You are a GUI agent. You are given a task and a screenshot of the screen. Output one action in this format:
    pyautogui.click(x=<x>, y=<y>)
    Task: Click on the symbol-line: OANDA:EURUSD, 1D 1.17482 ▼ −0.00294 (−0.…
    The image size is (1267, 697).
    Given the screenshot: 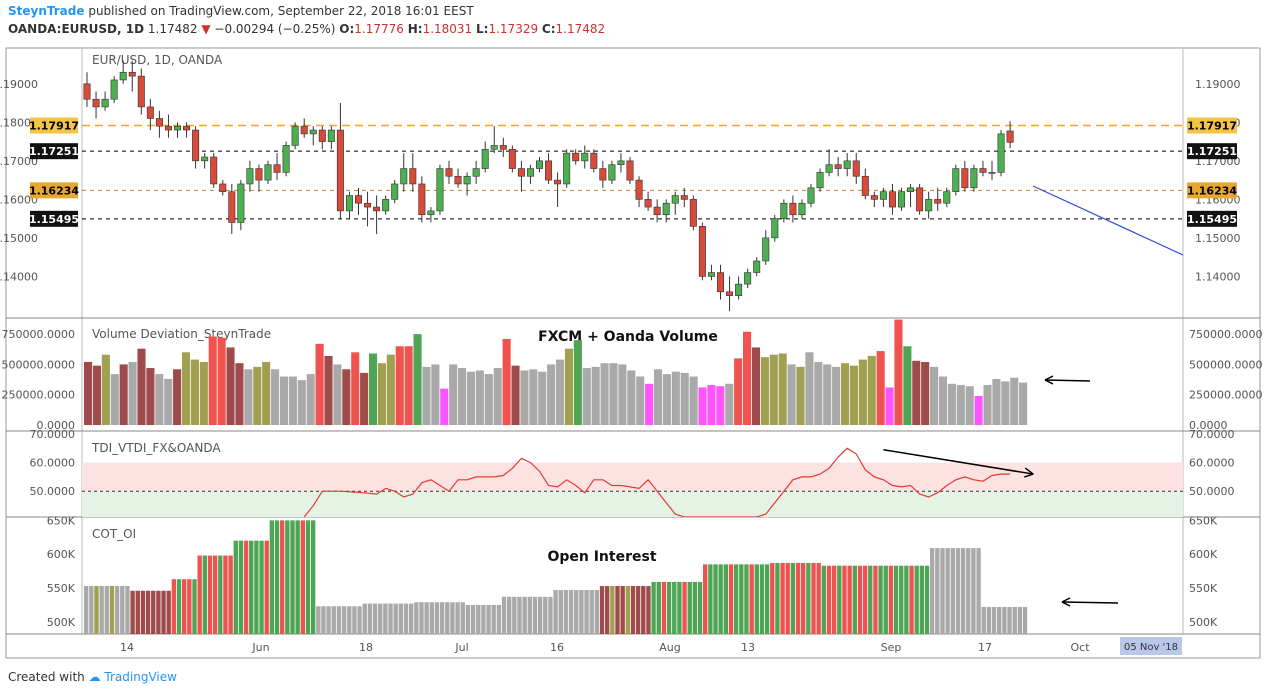 What is the action you would take?
    pyautogui.click(x=306, y=29)
    